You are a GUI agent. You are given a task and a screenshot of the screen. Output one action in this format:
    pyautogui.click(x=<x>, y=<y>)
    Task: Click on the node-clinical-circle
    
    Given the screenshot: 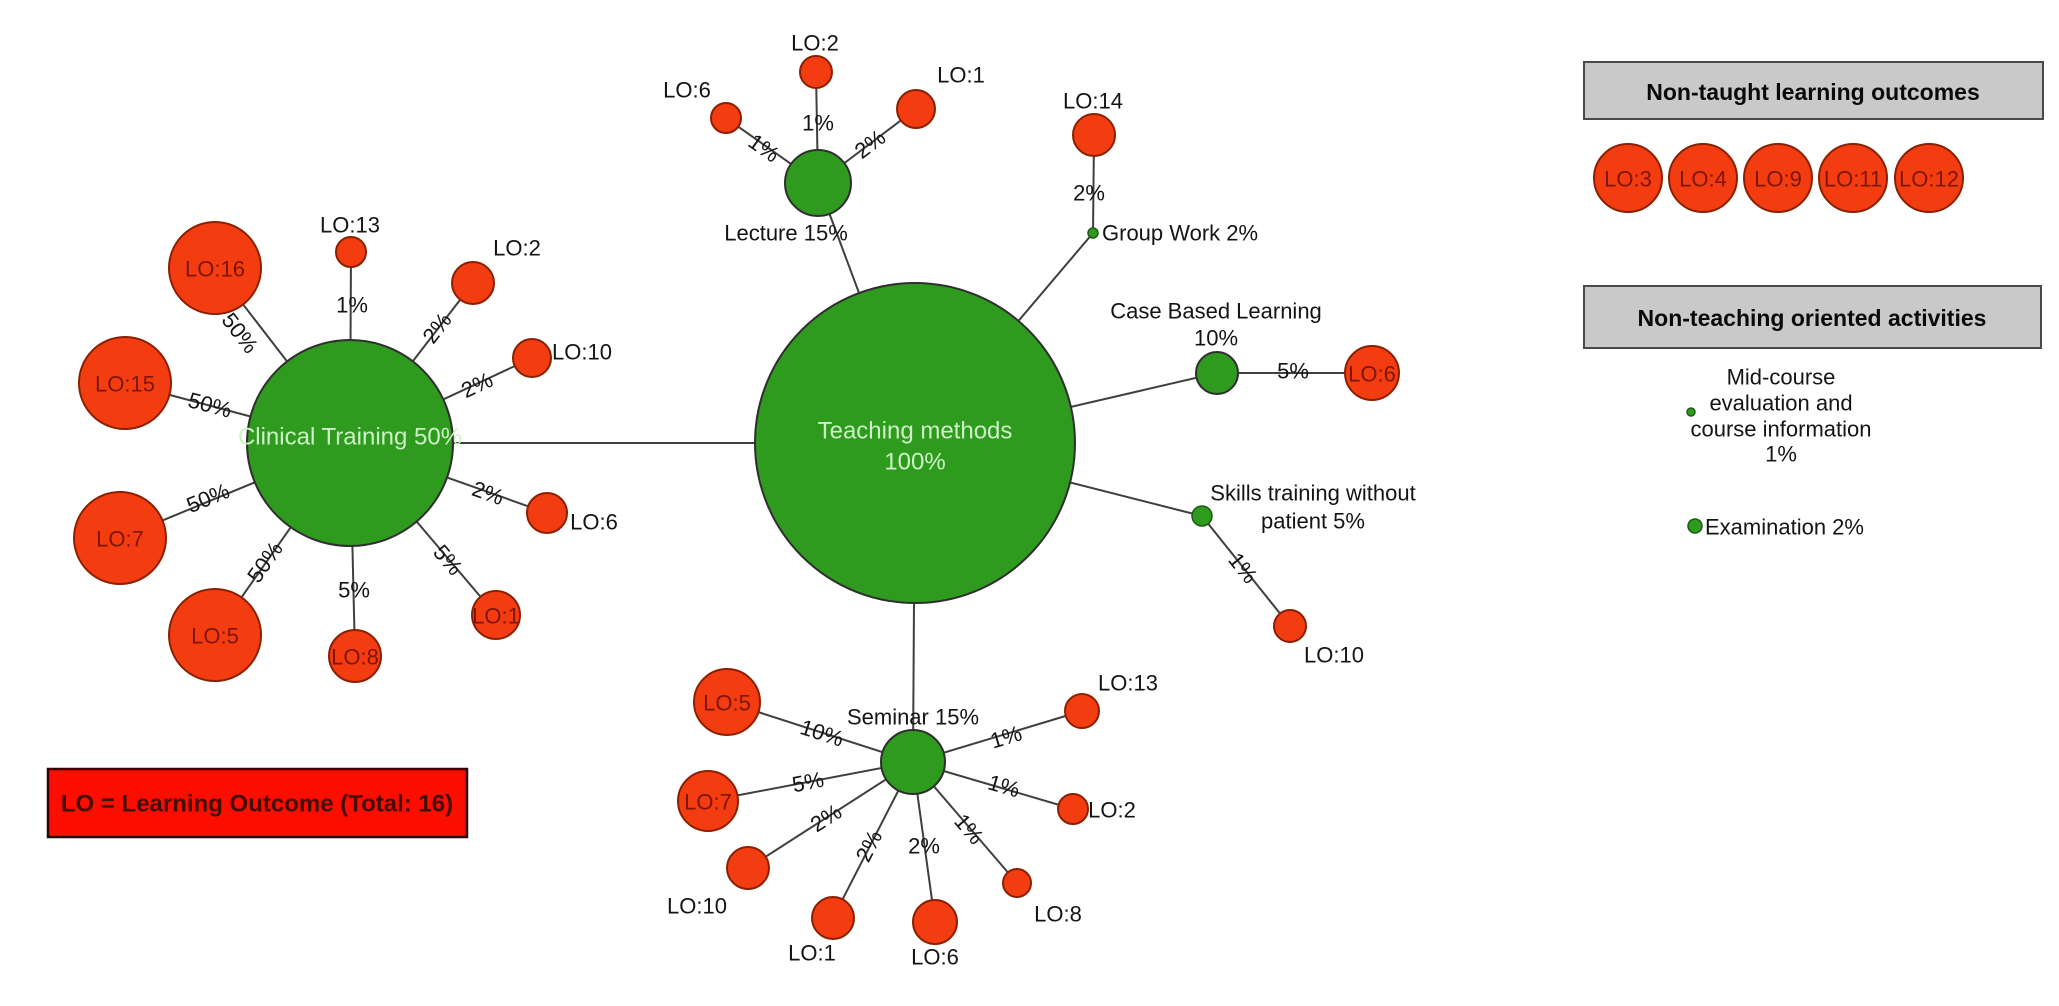 What is the action you would take?
    pyautogui.click(x=350, y=443)
    